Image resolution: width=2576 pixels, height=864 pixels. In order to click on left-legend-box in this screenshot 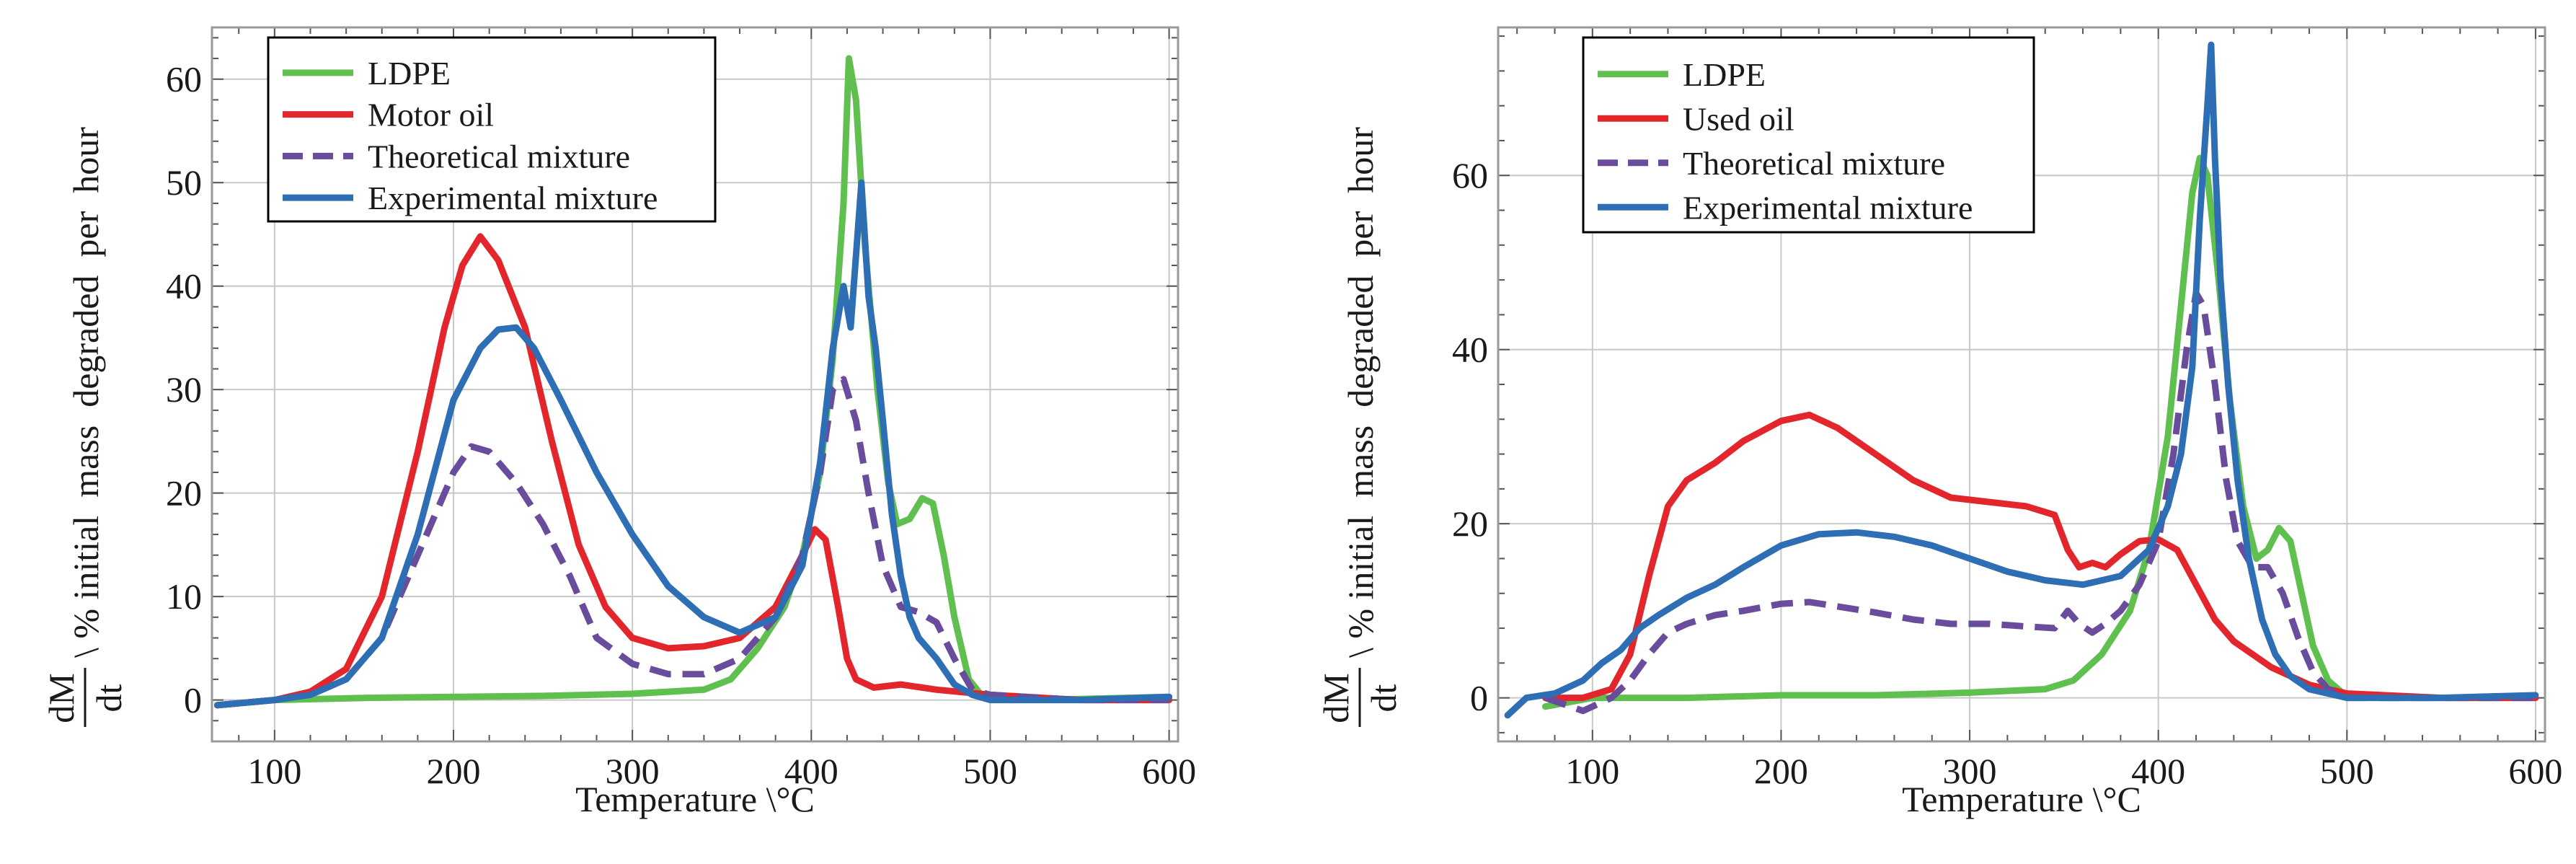, I will do `click(492, 129)`.